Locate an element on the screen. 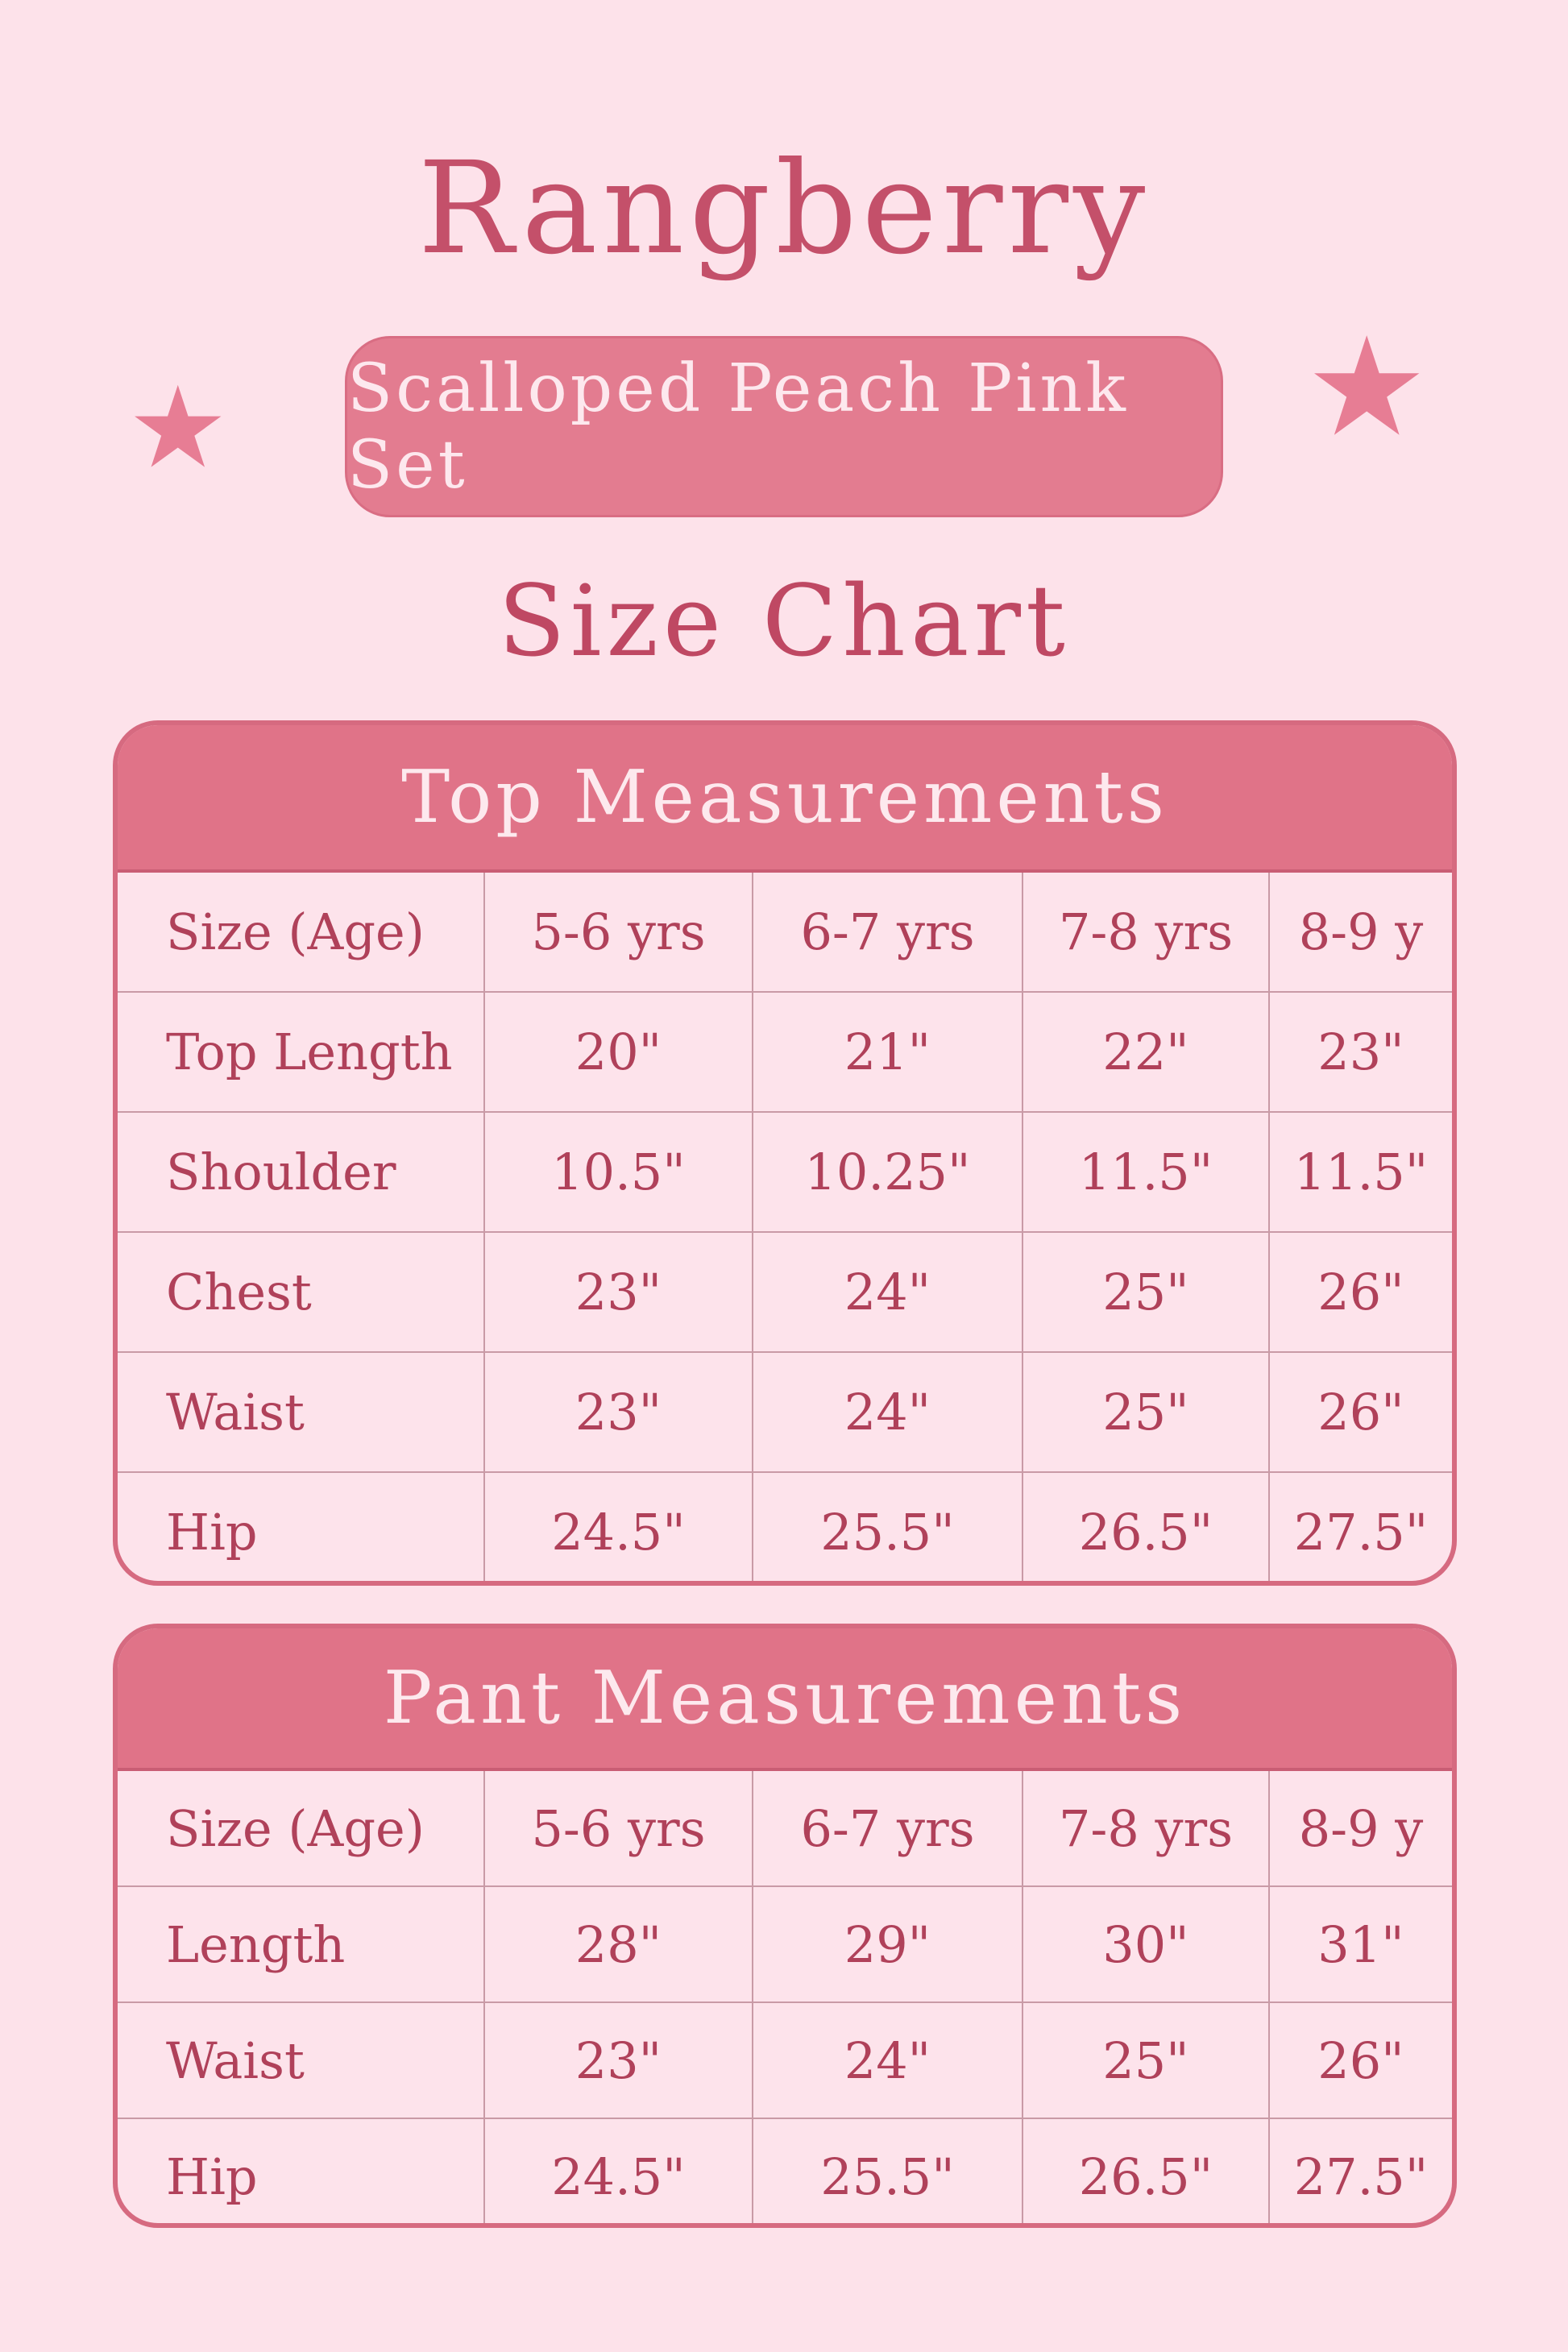 The height and width of the screenshot is (2352, 1568). table-row: Shoulder 10.5" 10.25" 11.5" 11.5" is located at coordinates (785, 1173).